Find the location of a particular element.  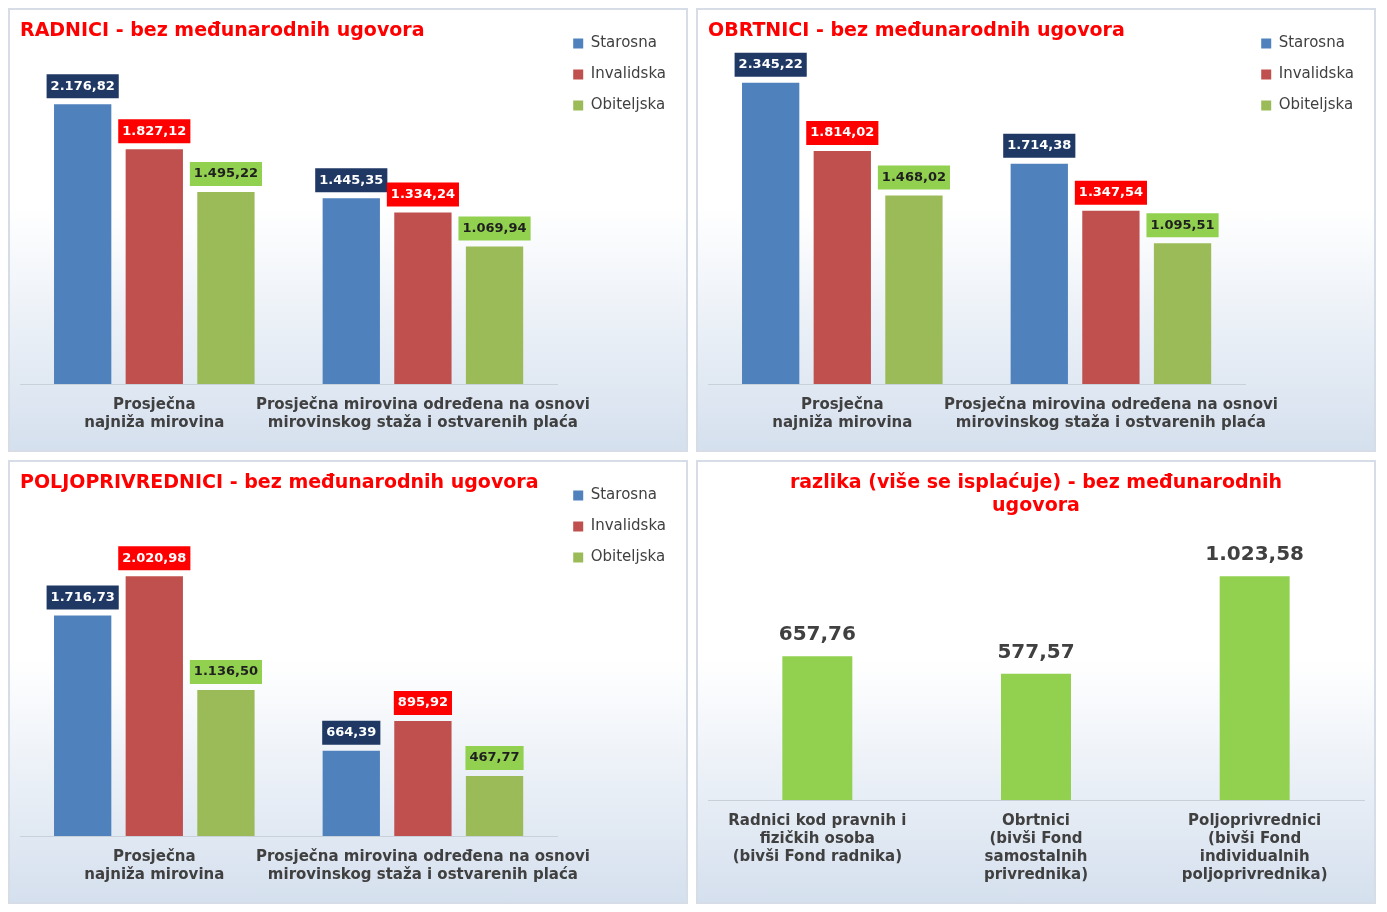

data-label: 1.347,54 is located at coordinates (1110, 192).